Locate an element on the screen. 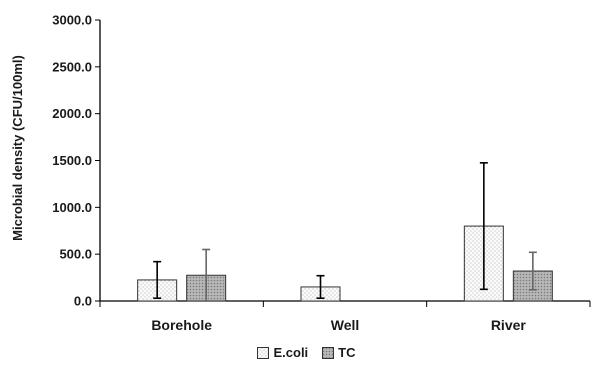 Image resolution: width=613 pixels, height=365 pixels. legend-swatch-tc is located at coordinates (328, 352).